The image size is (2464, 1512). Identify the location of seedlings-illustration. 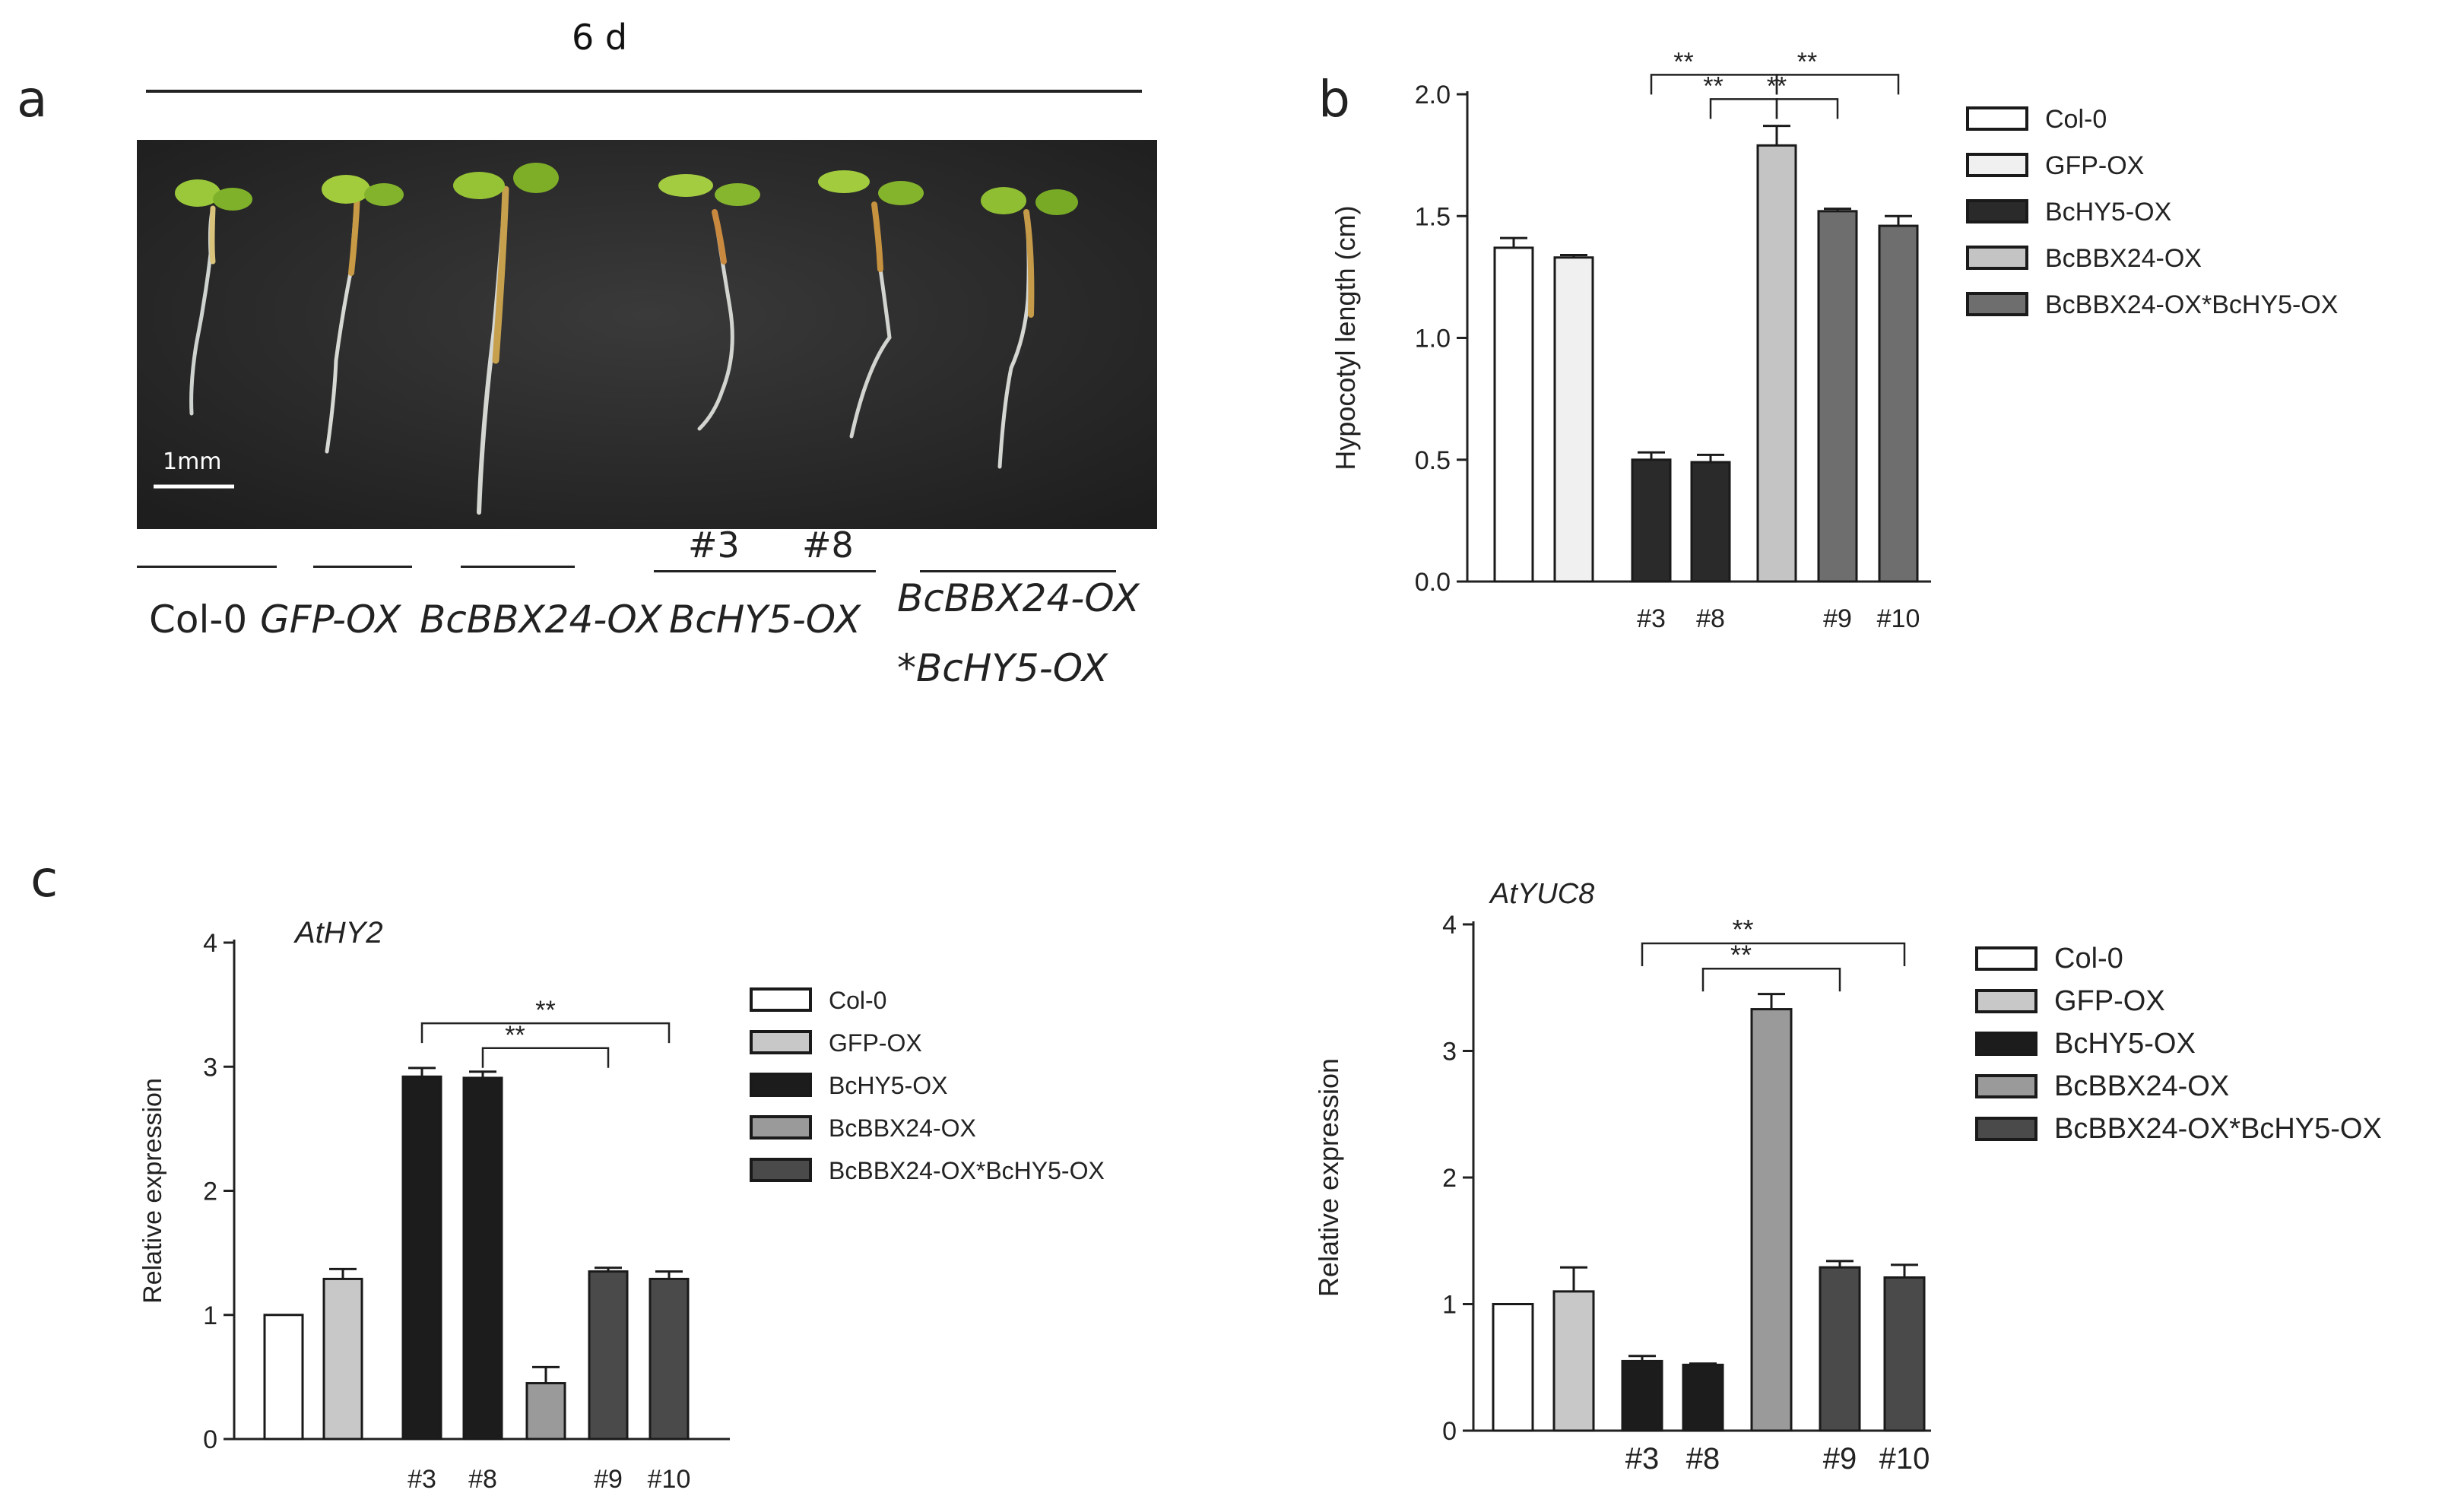
(647, 334).